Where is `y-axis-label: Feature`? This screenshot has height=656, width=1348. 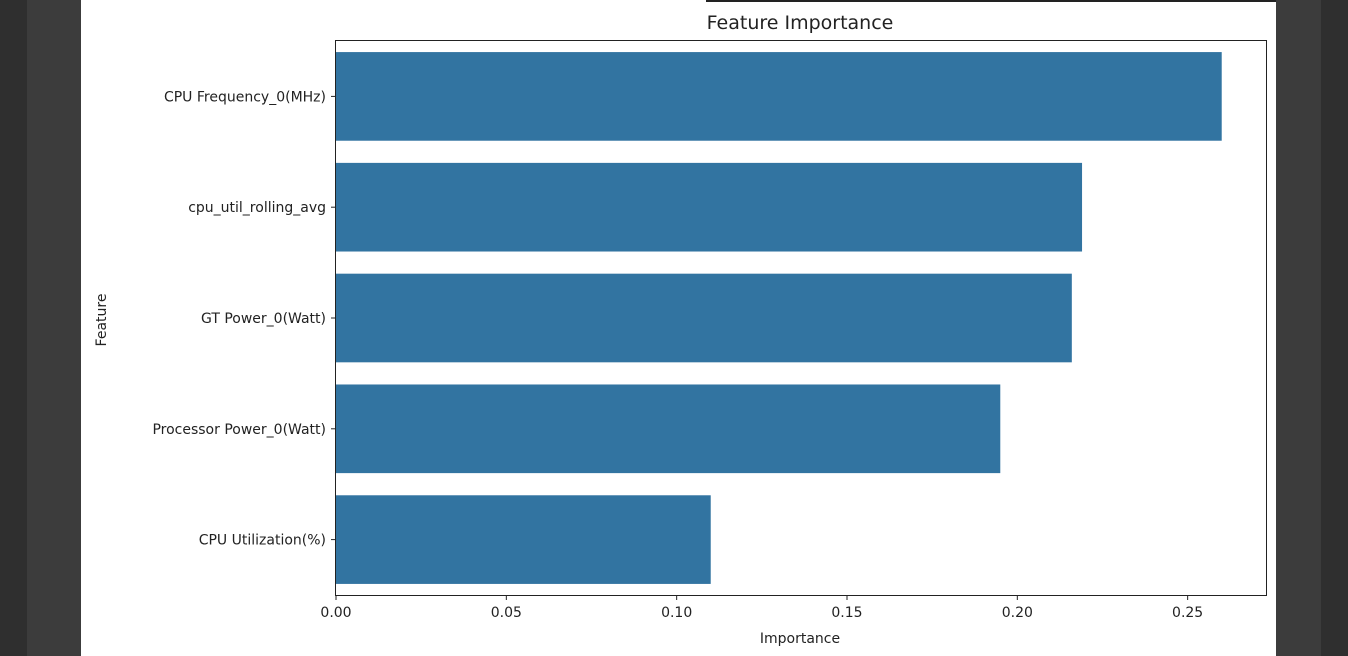 y-axis-label: Feature is located at coordinates (102, 320).